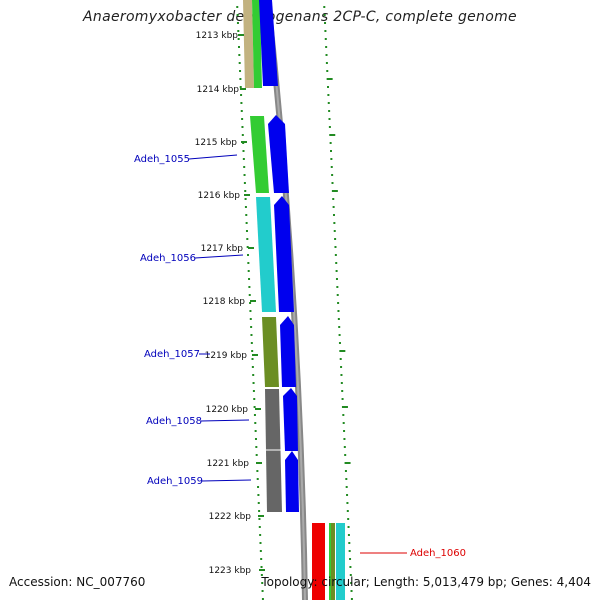  I want to click on tick-label: 1218 kbp, so click(224, 302).